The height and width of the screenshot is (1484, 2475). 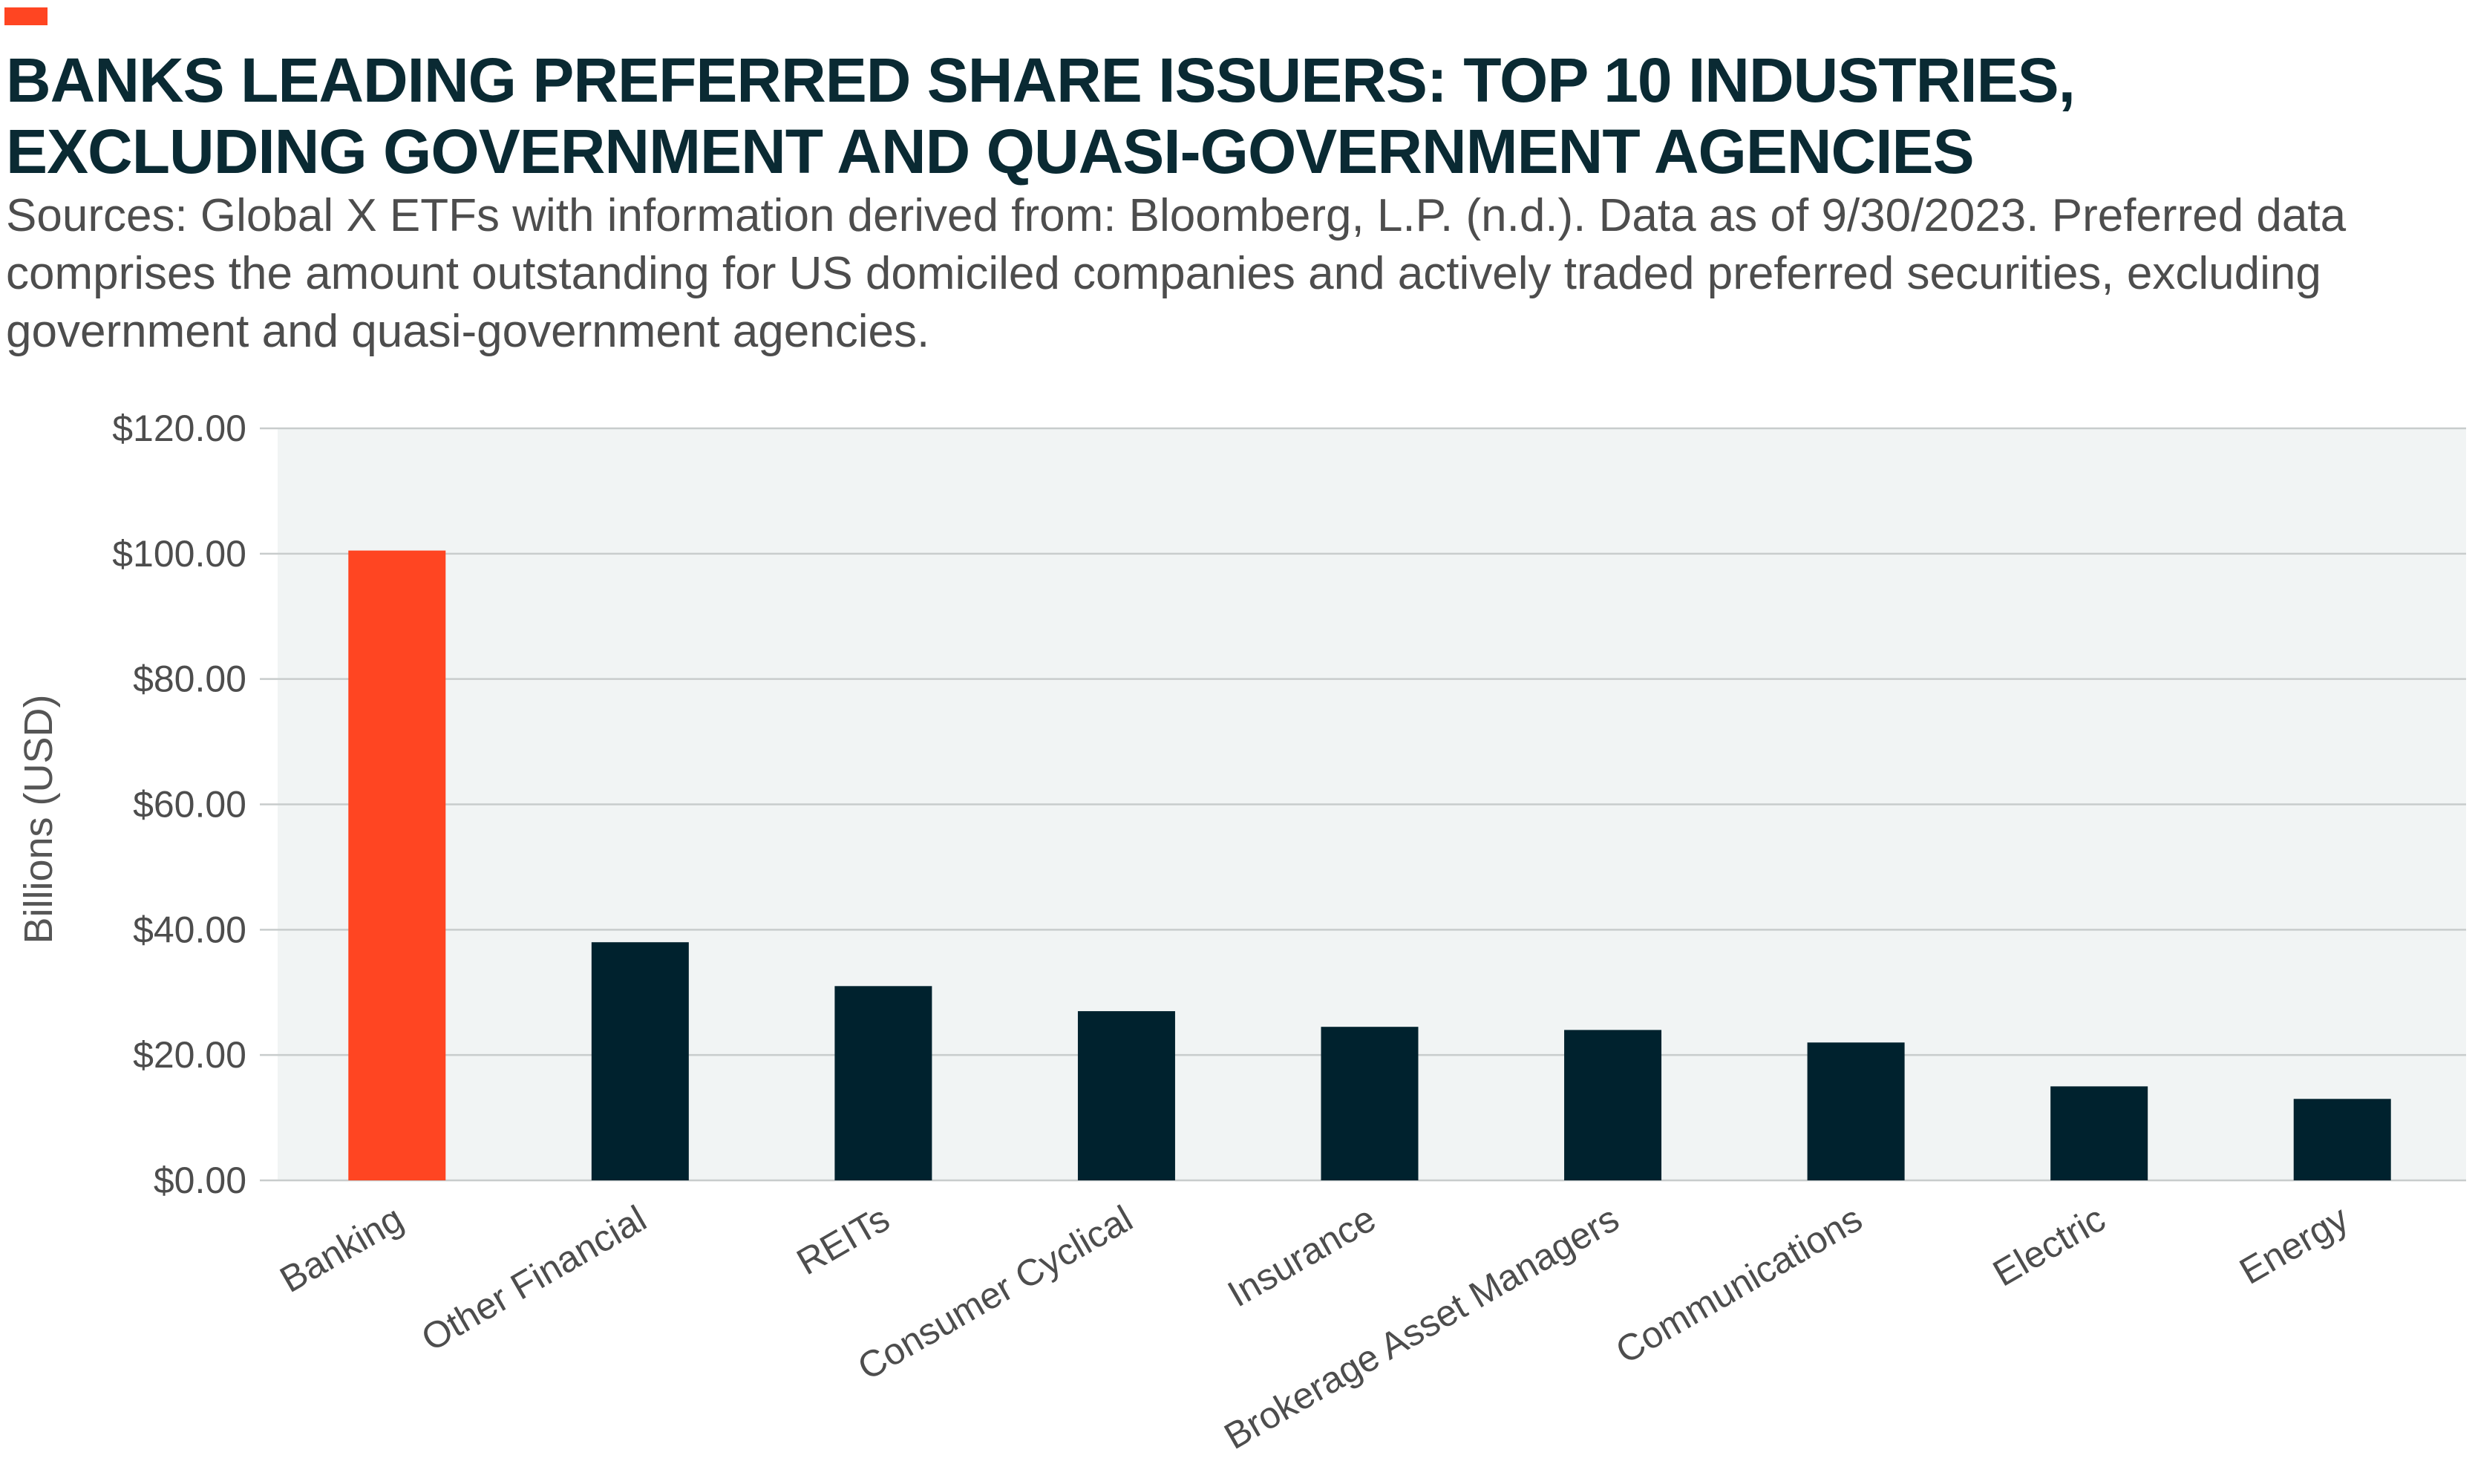 I want to click on x-tick-label: Electric, so click(x=2049, y=1245).